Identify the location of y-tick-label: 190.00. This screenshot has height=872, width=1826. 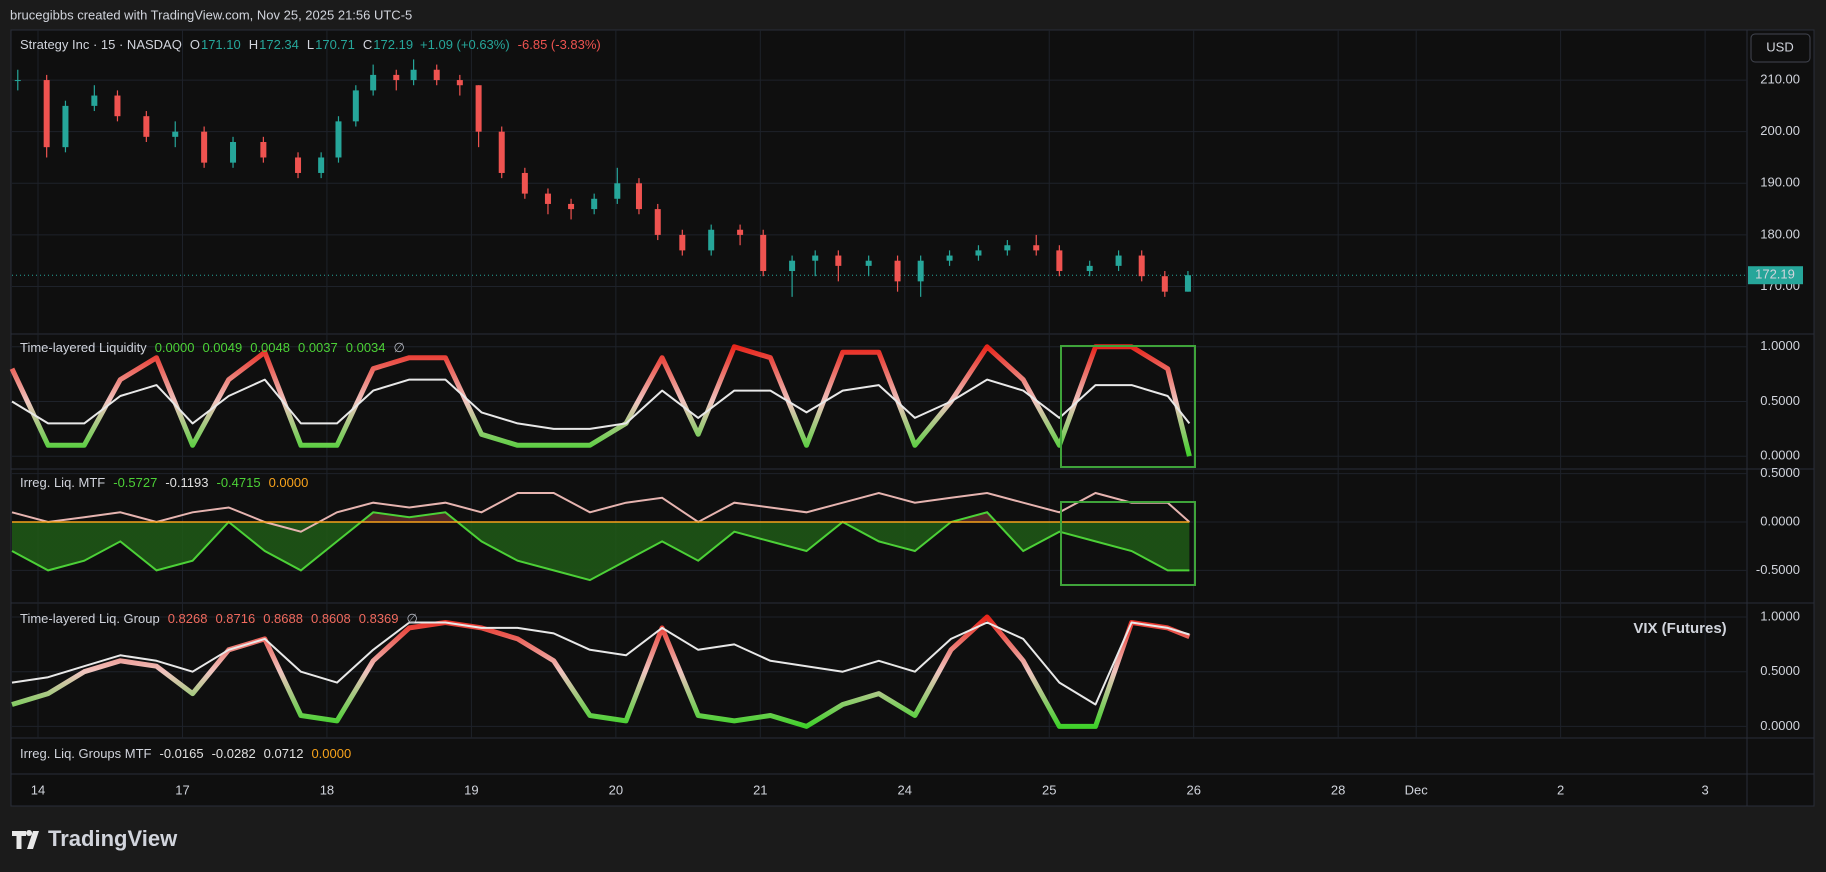
(1780, 182).